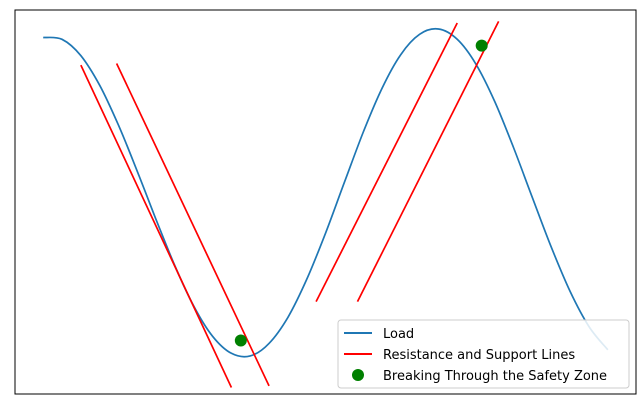 The width and height of the screenshot is (644, 409). What do you see at coordinates (398, 334) in the screenshot?
I see `legend-label-load: Load` at bounding box center [398, 334].